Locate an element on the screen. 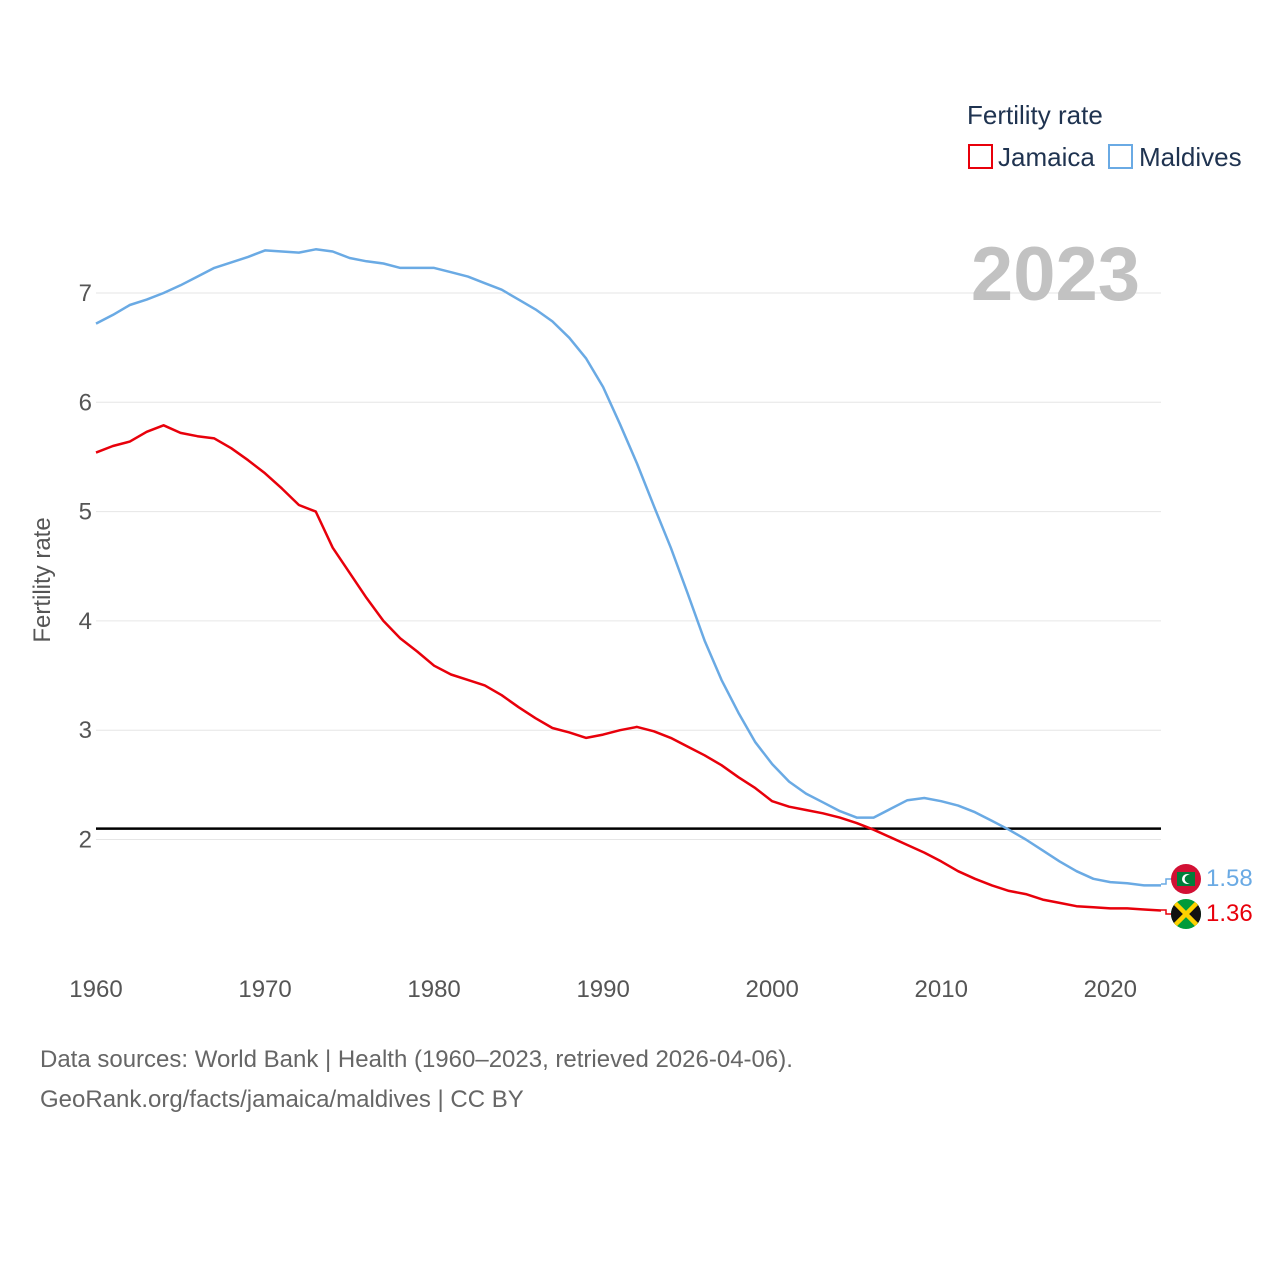 The width and height of the screenshot is (1280, 1280). legend-title: Fertility rate is located at coordinates (1035, 115).